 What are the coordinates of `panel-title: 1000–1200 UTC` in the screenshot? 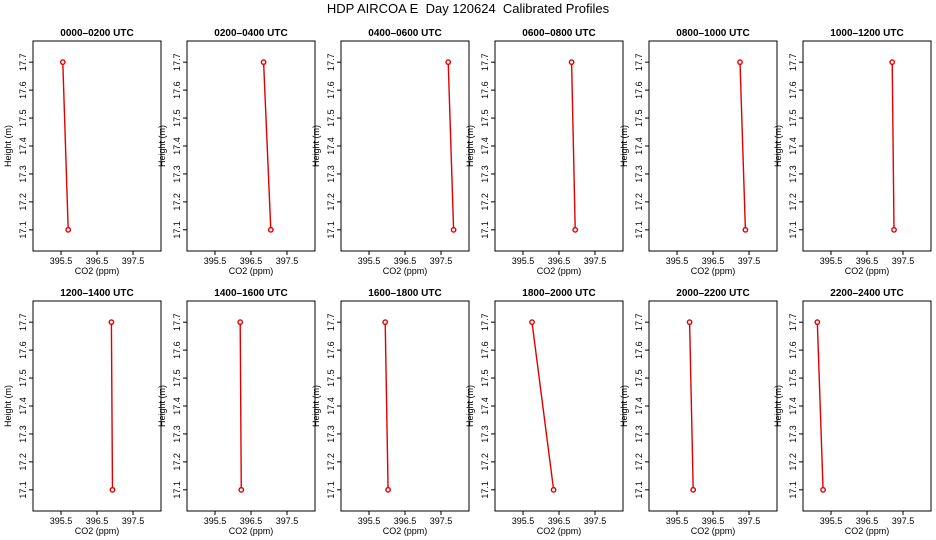 It's located at (866, 33).